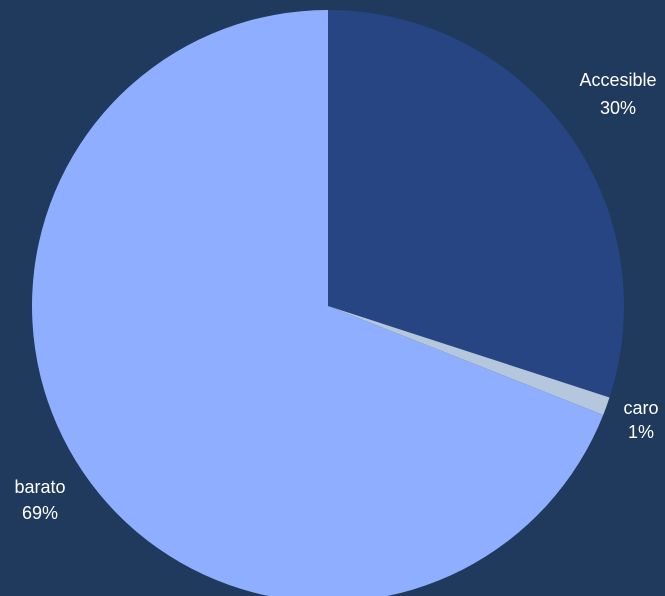  I want to click on slice-percent-caro: 1%, so click(641, 432).